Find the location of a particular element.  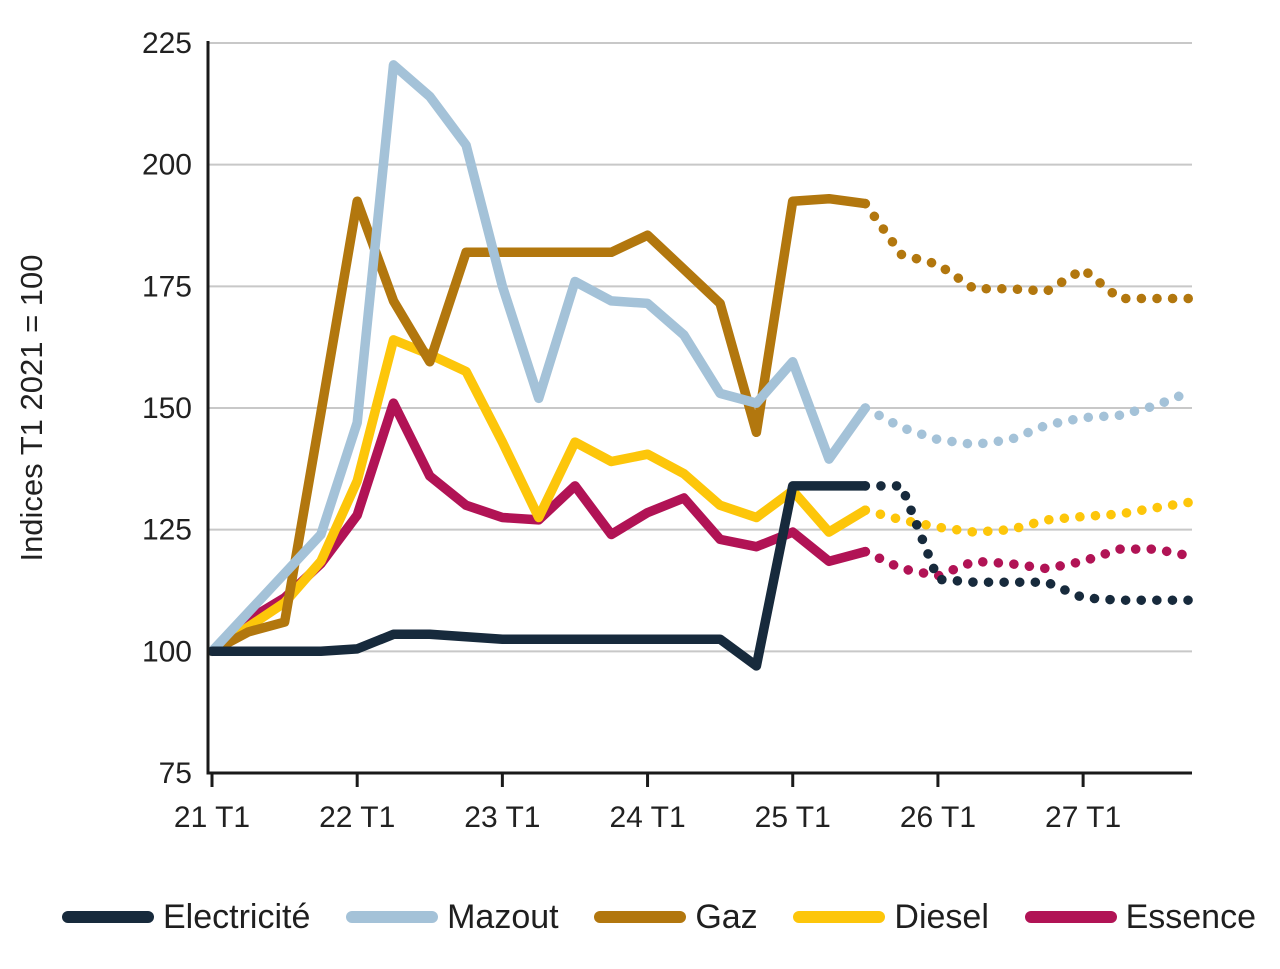

legend-item-diesel: Diesel is located at coordinates (891, 917).